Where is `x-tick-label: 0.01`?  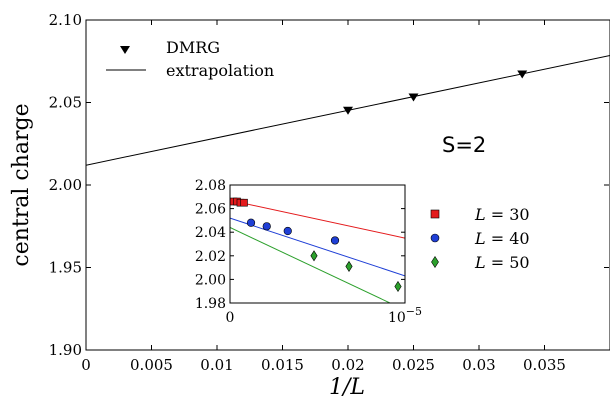 x-tick-label: 0.01 is located at coordinates (216, 365).